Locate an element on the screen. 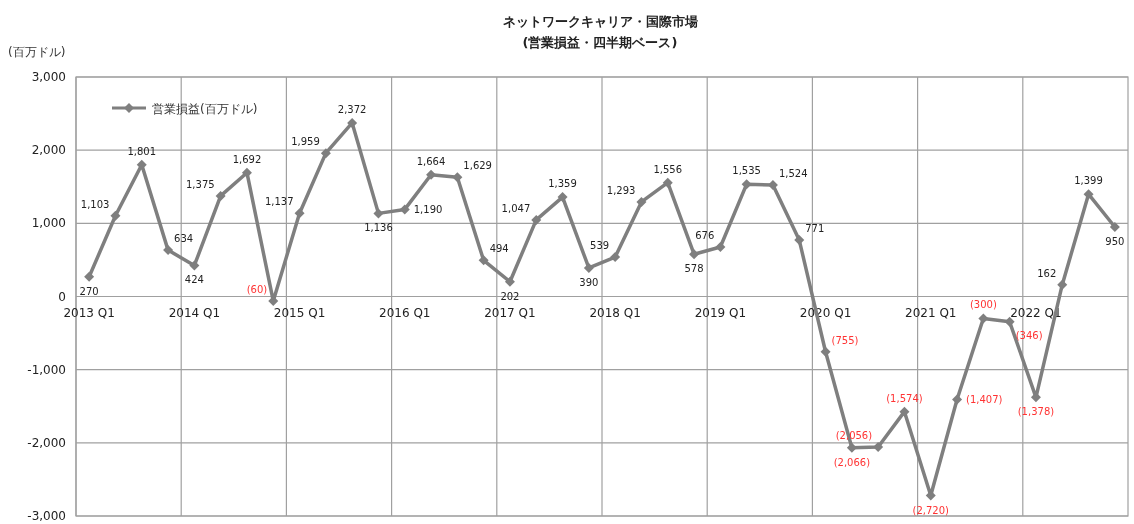 This screenshot has height=524, width=1134. data-label: 539 is located at coordinates (600, 246).